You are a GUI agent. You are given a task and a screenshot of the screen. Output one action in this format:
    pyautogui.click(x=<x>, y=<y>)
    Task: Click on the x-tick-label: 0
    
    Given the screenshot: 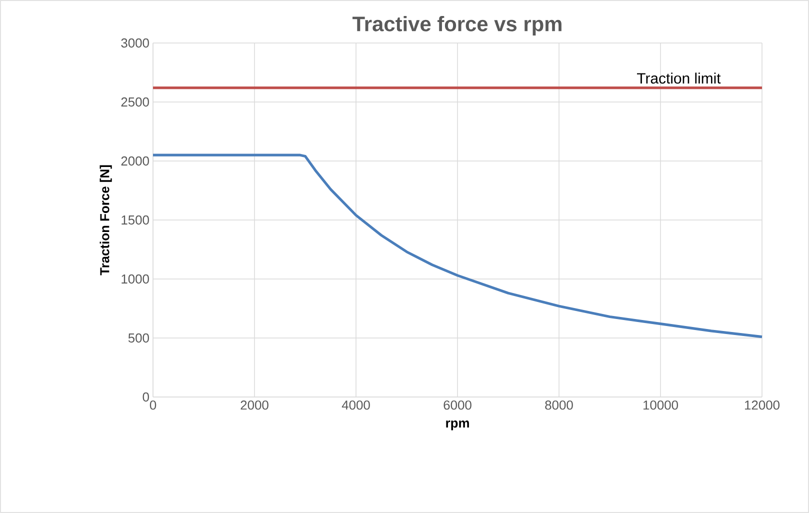 What is the action you would take?
    pyautogui.click(x=153, y=405)
    